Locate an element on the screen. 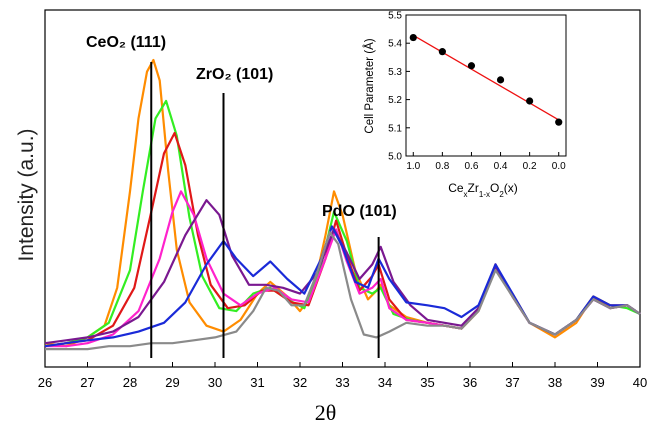 The height and width of the screenshot is (429, 652). inset-x-tick-label: 0.4 is located at coordinates (501, 166).